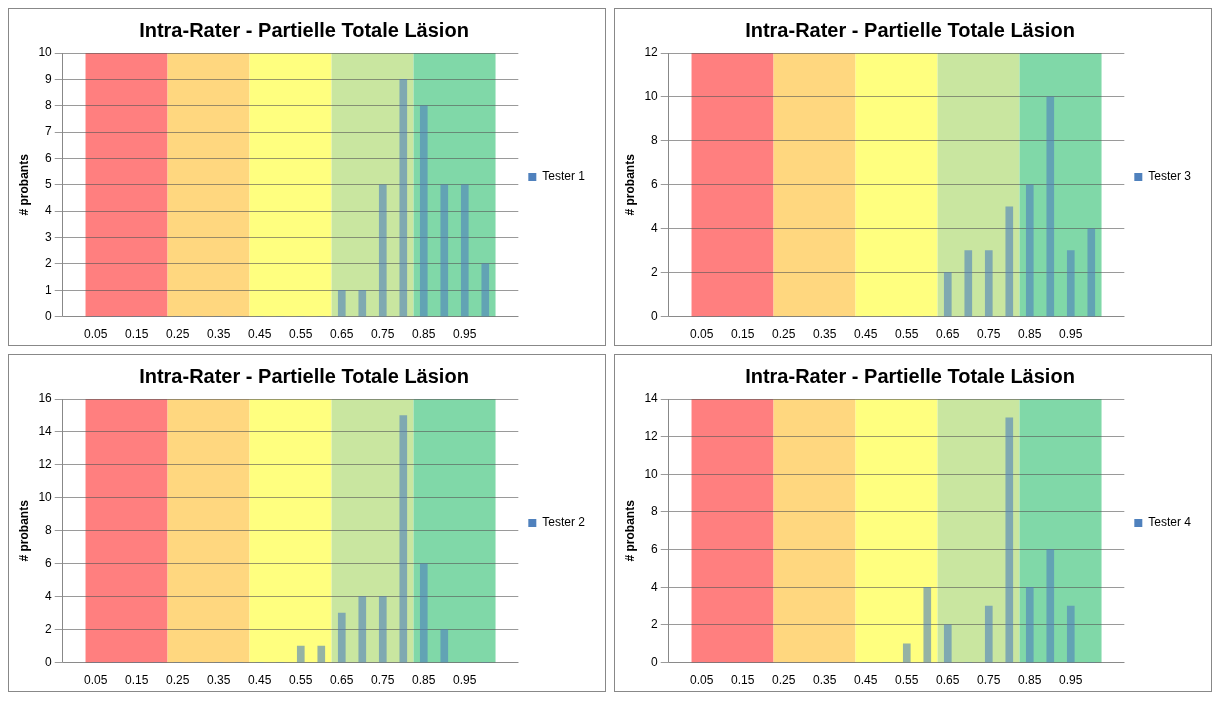 The height and width of the screenshot is (701, 1213). Describe the element at coordinates (45, 431) in the screenshot. I see `y-tick-label: 14` at that location.